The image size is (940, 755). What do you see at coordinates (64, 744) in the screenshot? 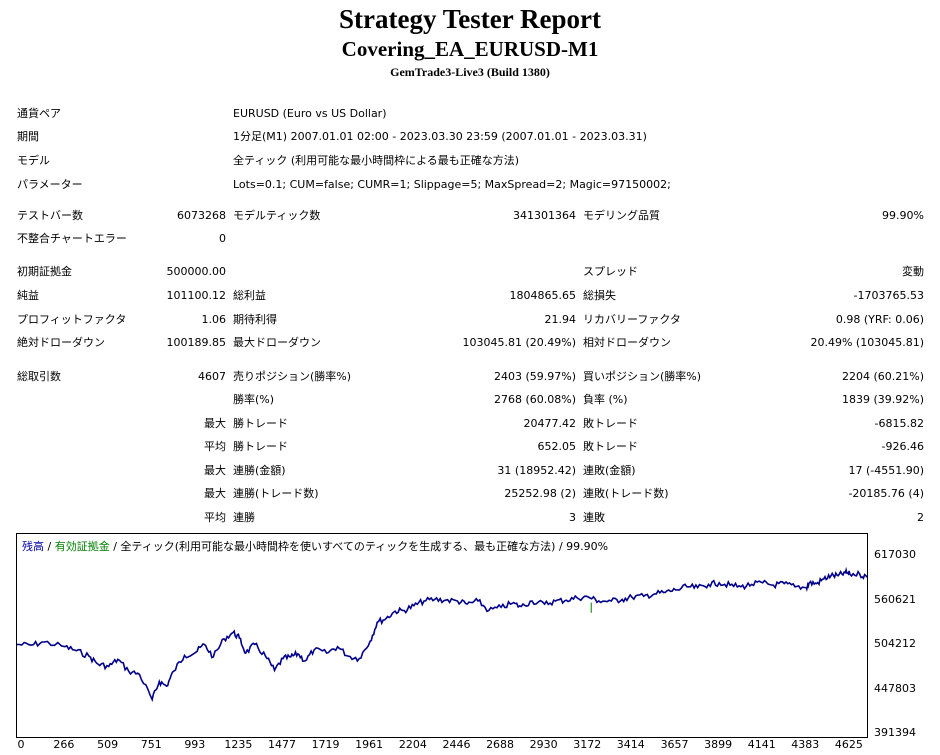
I see `x-tick-label: 266` at bounding box center [64, 744].